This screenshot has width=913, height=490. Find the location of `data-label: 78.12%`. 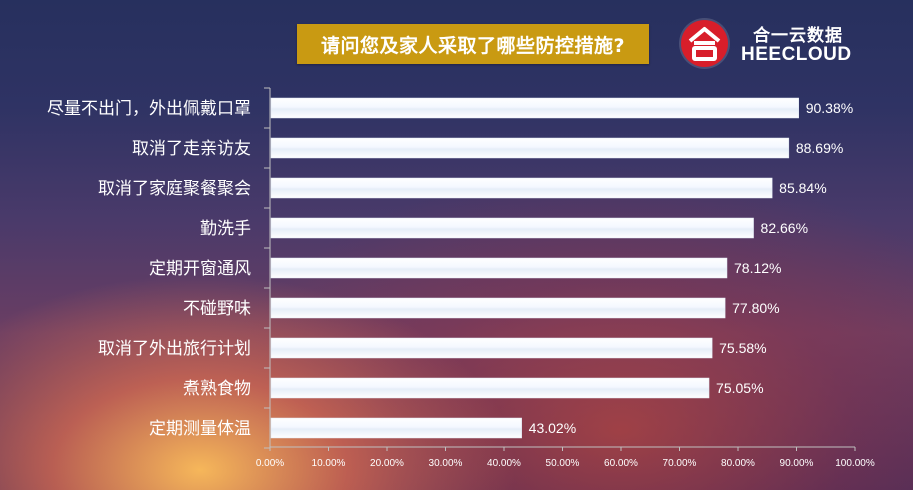

data-label: 78.12% is located at coordinates (757, 268).